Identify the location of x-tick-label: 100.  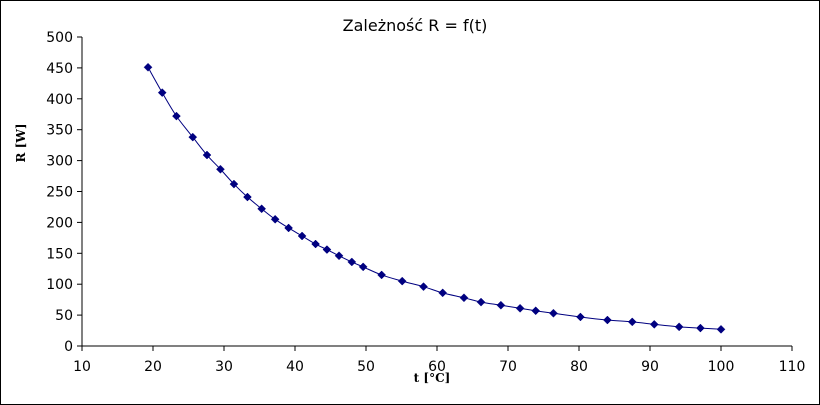
(721, 367).